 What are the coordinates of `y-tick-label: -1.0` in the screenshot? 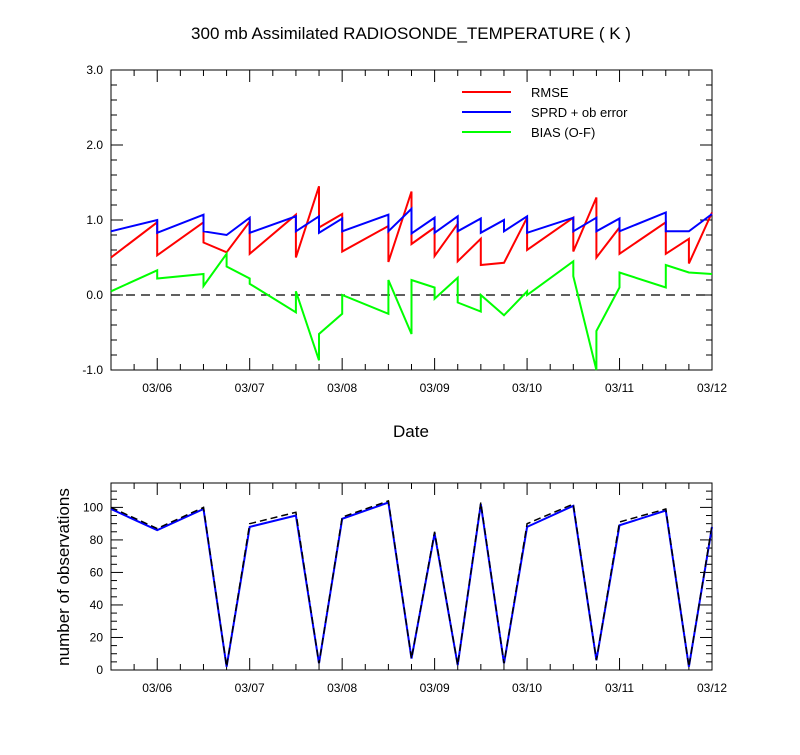 It's located at (92, 370).